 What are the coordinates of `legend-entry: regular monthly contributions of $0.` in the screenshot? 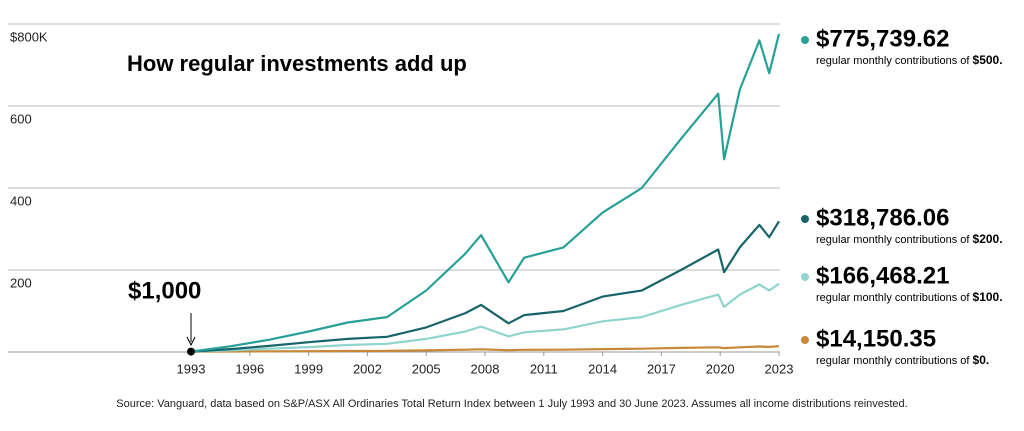 It's located at (902, 360).